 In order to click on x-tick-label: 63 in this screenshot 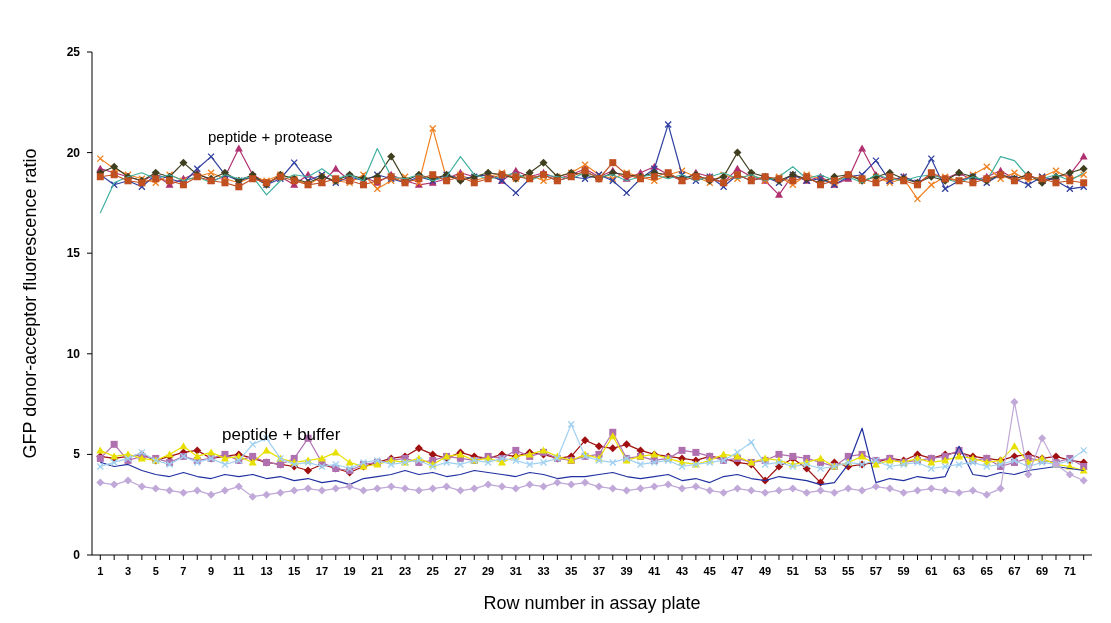, I will do `click(959, 571)`.